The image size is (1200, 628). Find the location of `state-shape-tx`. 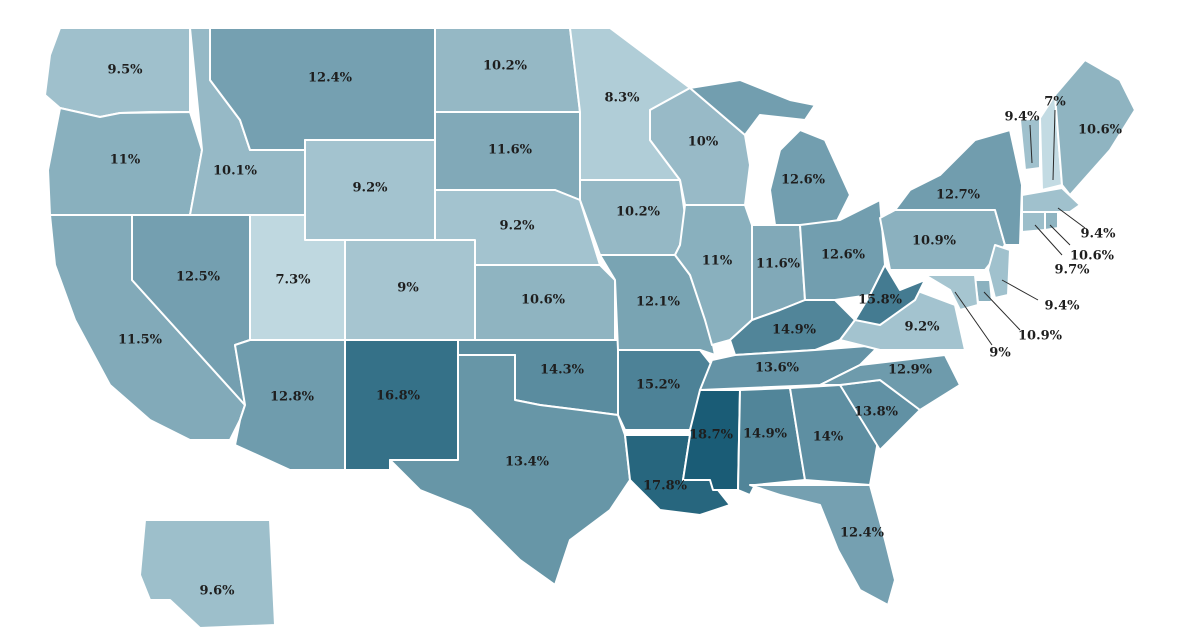

state-shape-tx is located at coordinates (510, 470).